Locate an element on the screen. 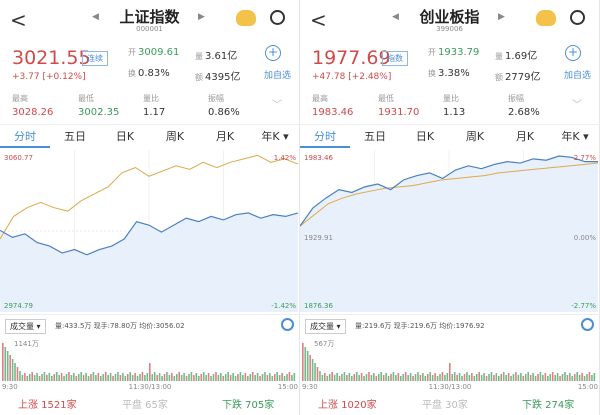  turnover-field: 换 3.38% is located at coordinates (449, 73).